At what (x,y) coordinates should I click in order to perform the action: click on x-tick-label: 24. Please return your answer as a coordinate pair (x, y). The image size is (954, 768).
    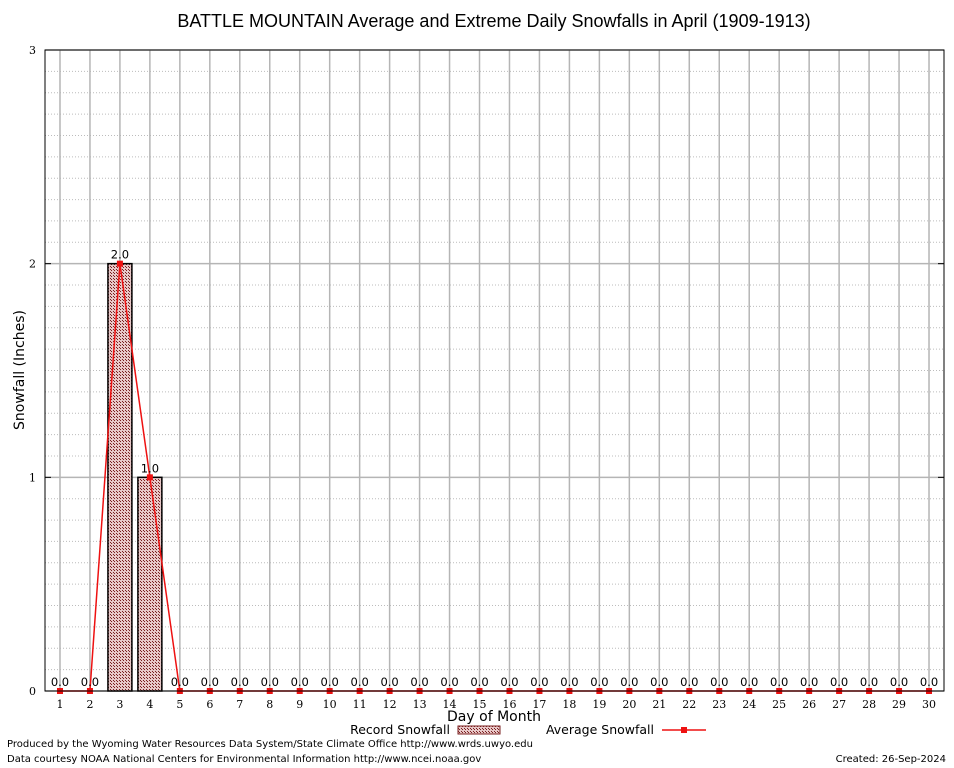
    Looking at the image, I should click on (749, 704).